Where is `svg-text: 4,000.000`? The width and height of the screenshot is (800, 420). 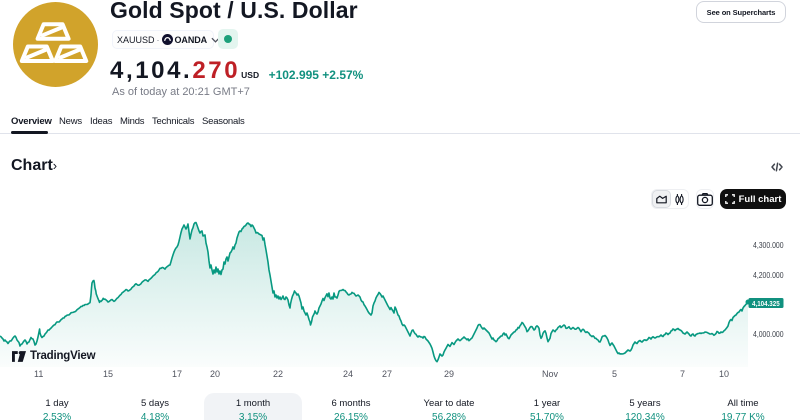
svg-text: 4,000.000 is located at coordinates (768, 334).